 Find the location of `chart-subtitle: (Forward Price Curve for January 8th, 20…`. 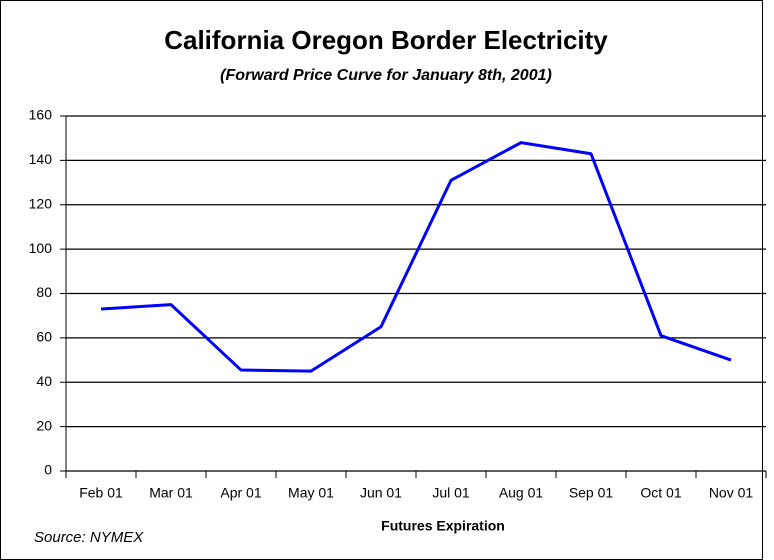

chart-subtitle: (Forward Price Curve for January 8th, 20… is located at coordinates (386, 75).